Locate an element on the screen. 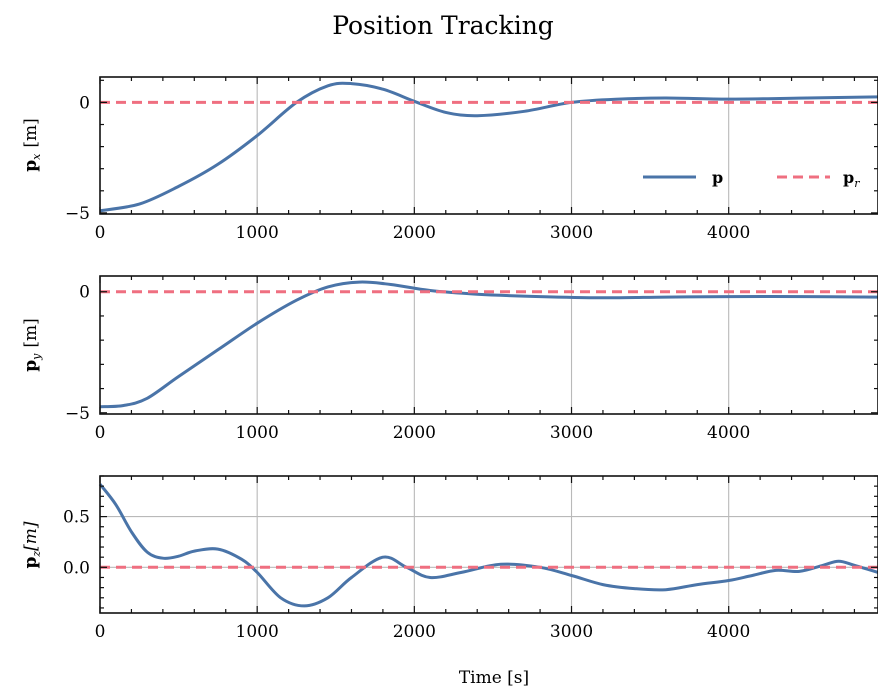 This screenshot has width=878, height=690. y-tick-labels-pz: 0.0 0.5 is located at coordinates (76, 543).